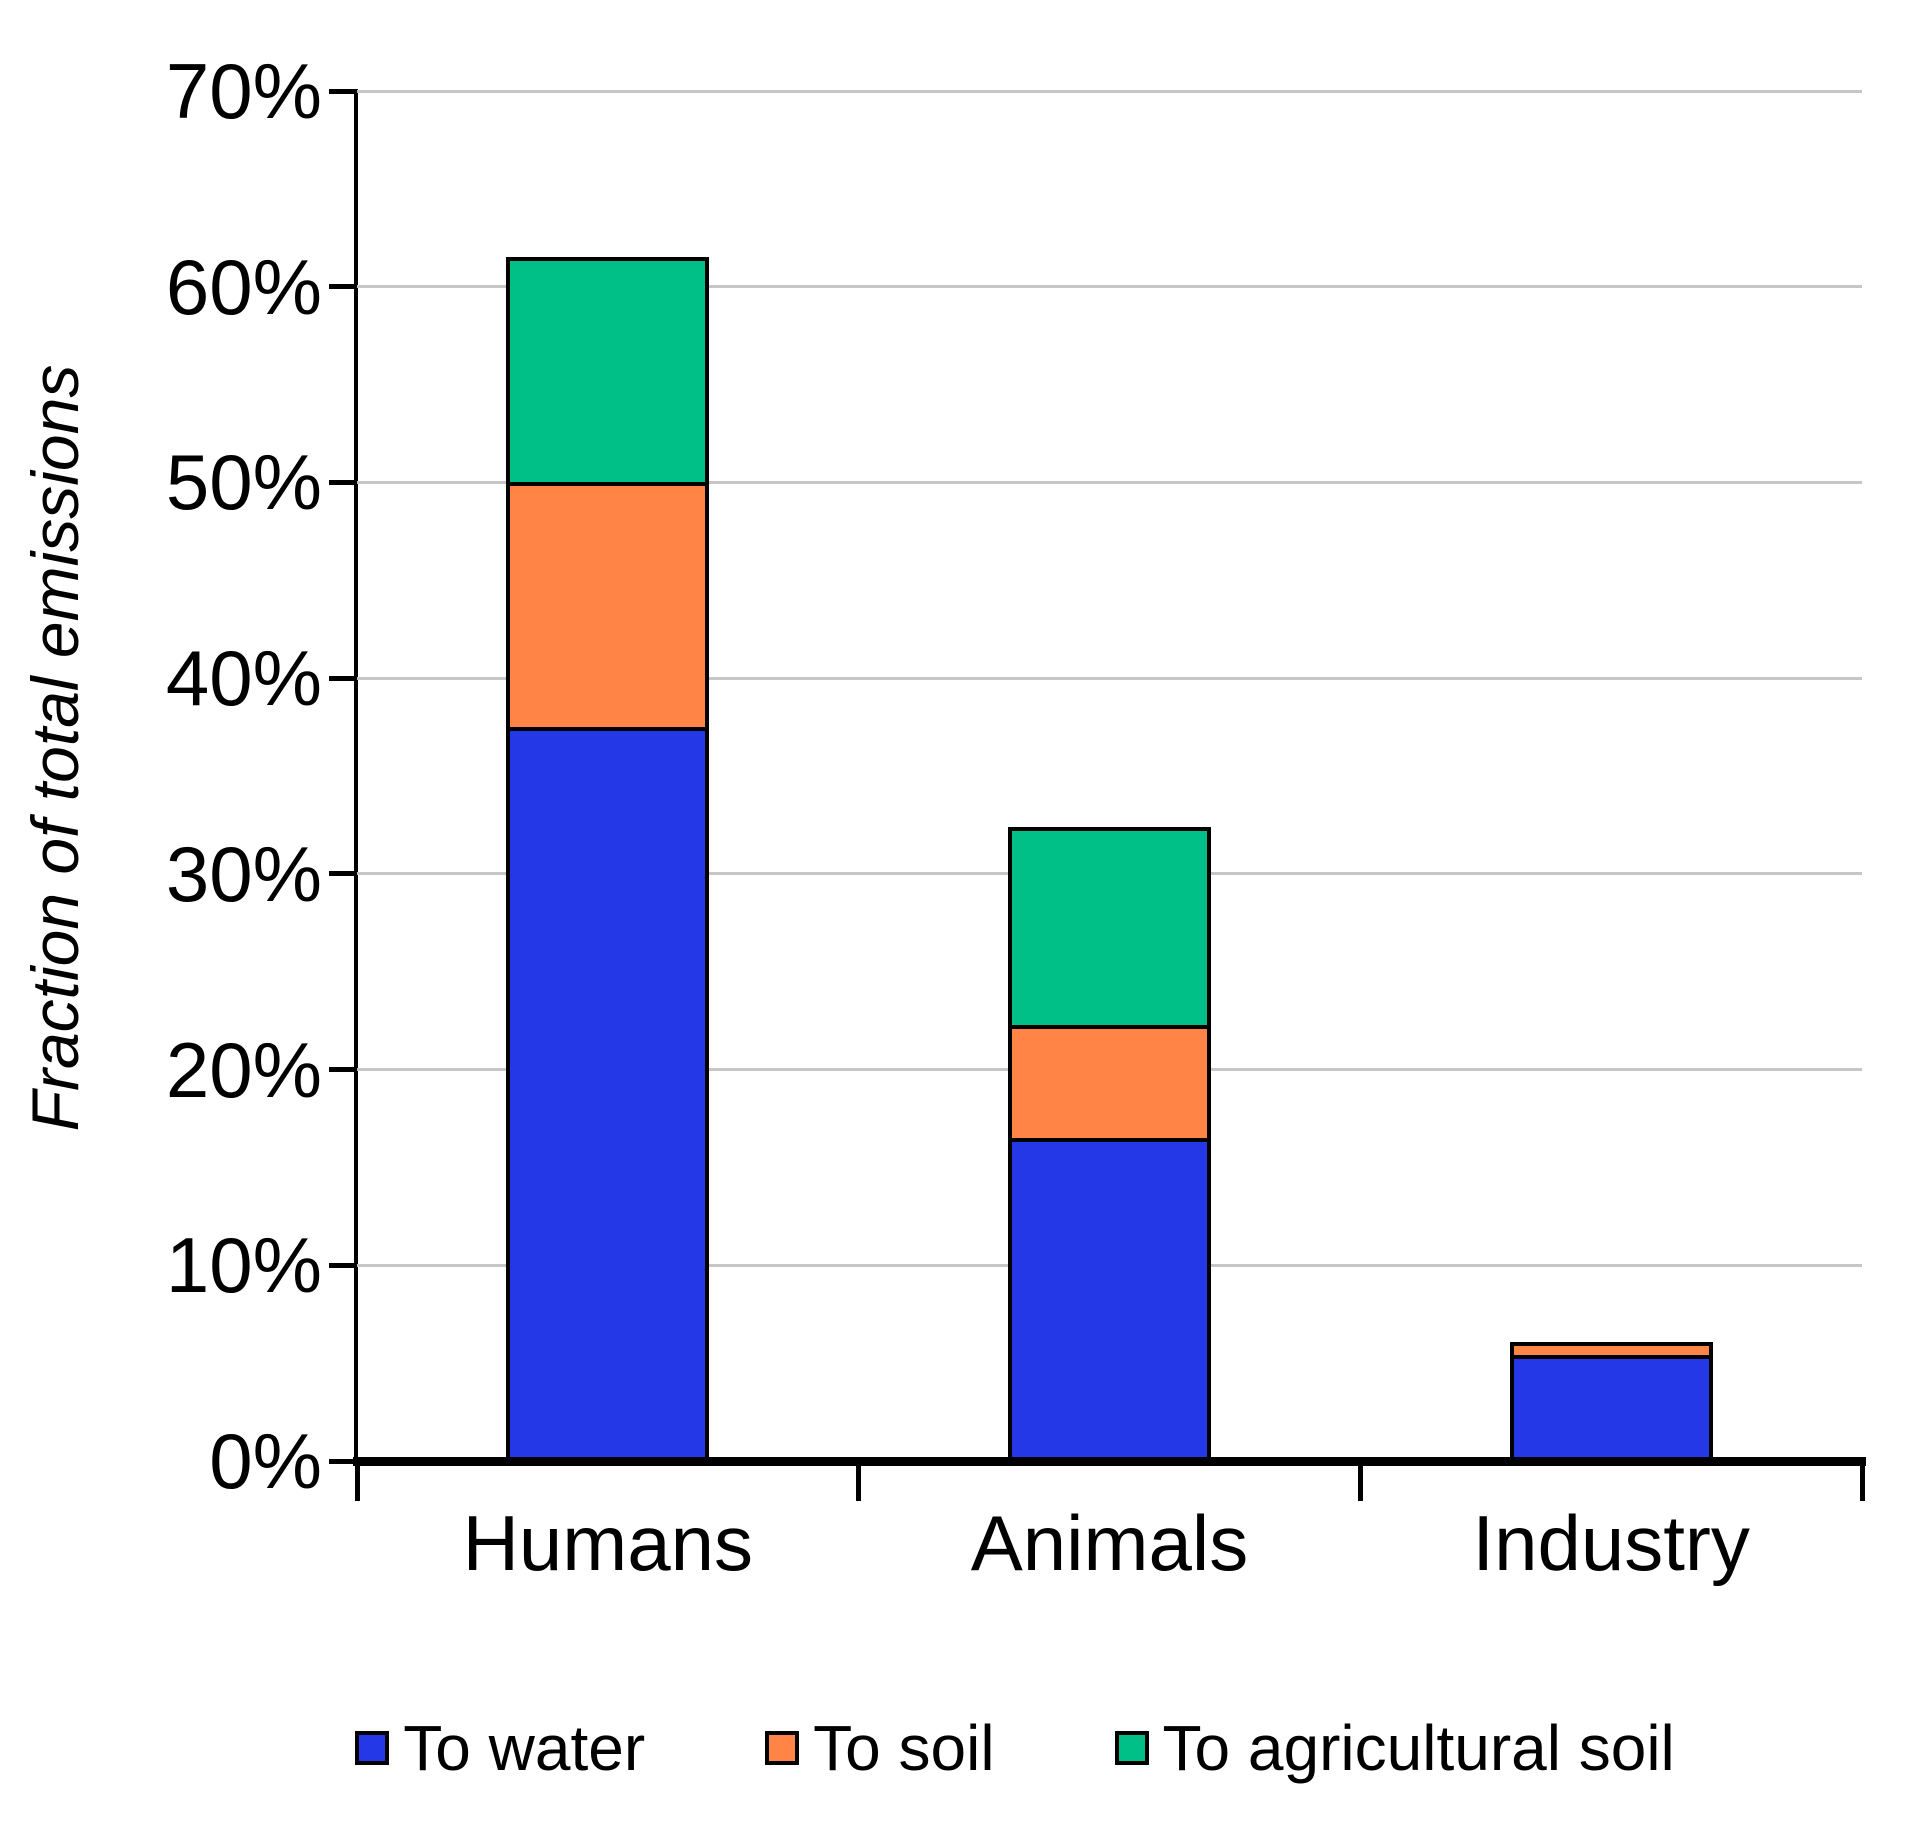 The image size is (1921, 1828). Describe the element at coordinates (524, 1748) in the screenshot. I see `legend-label: To water` at that location.